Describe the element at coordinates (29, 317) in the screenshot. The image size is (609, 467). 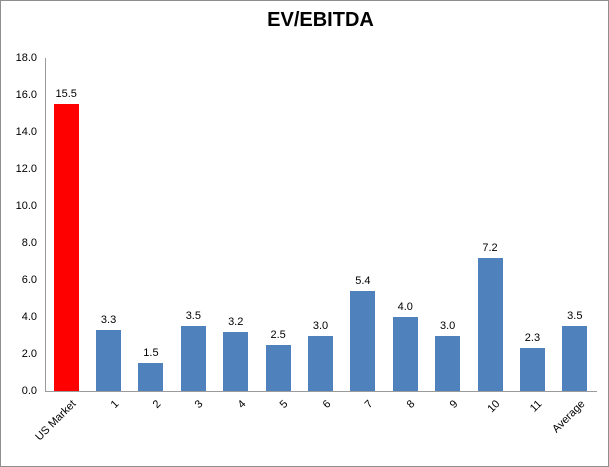
I see `y-axis-tick-label: 4.0` at that location.